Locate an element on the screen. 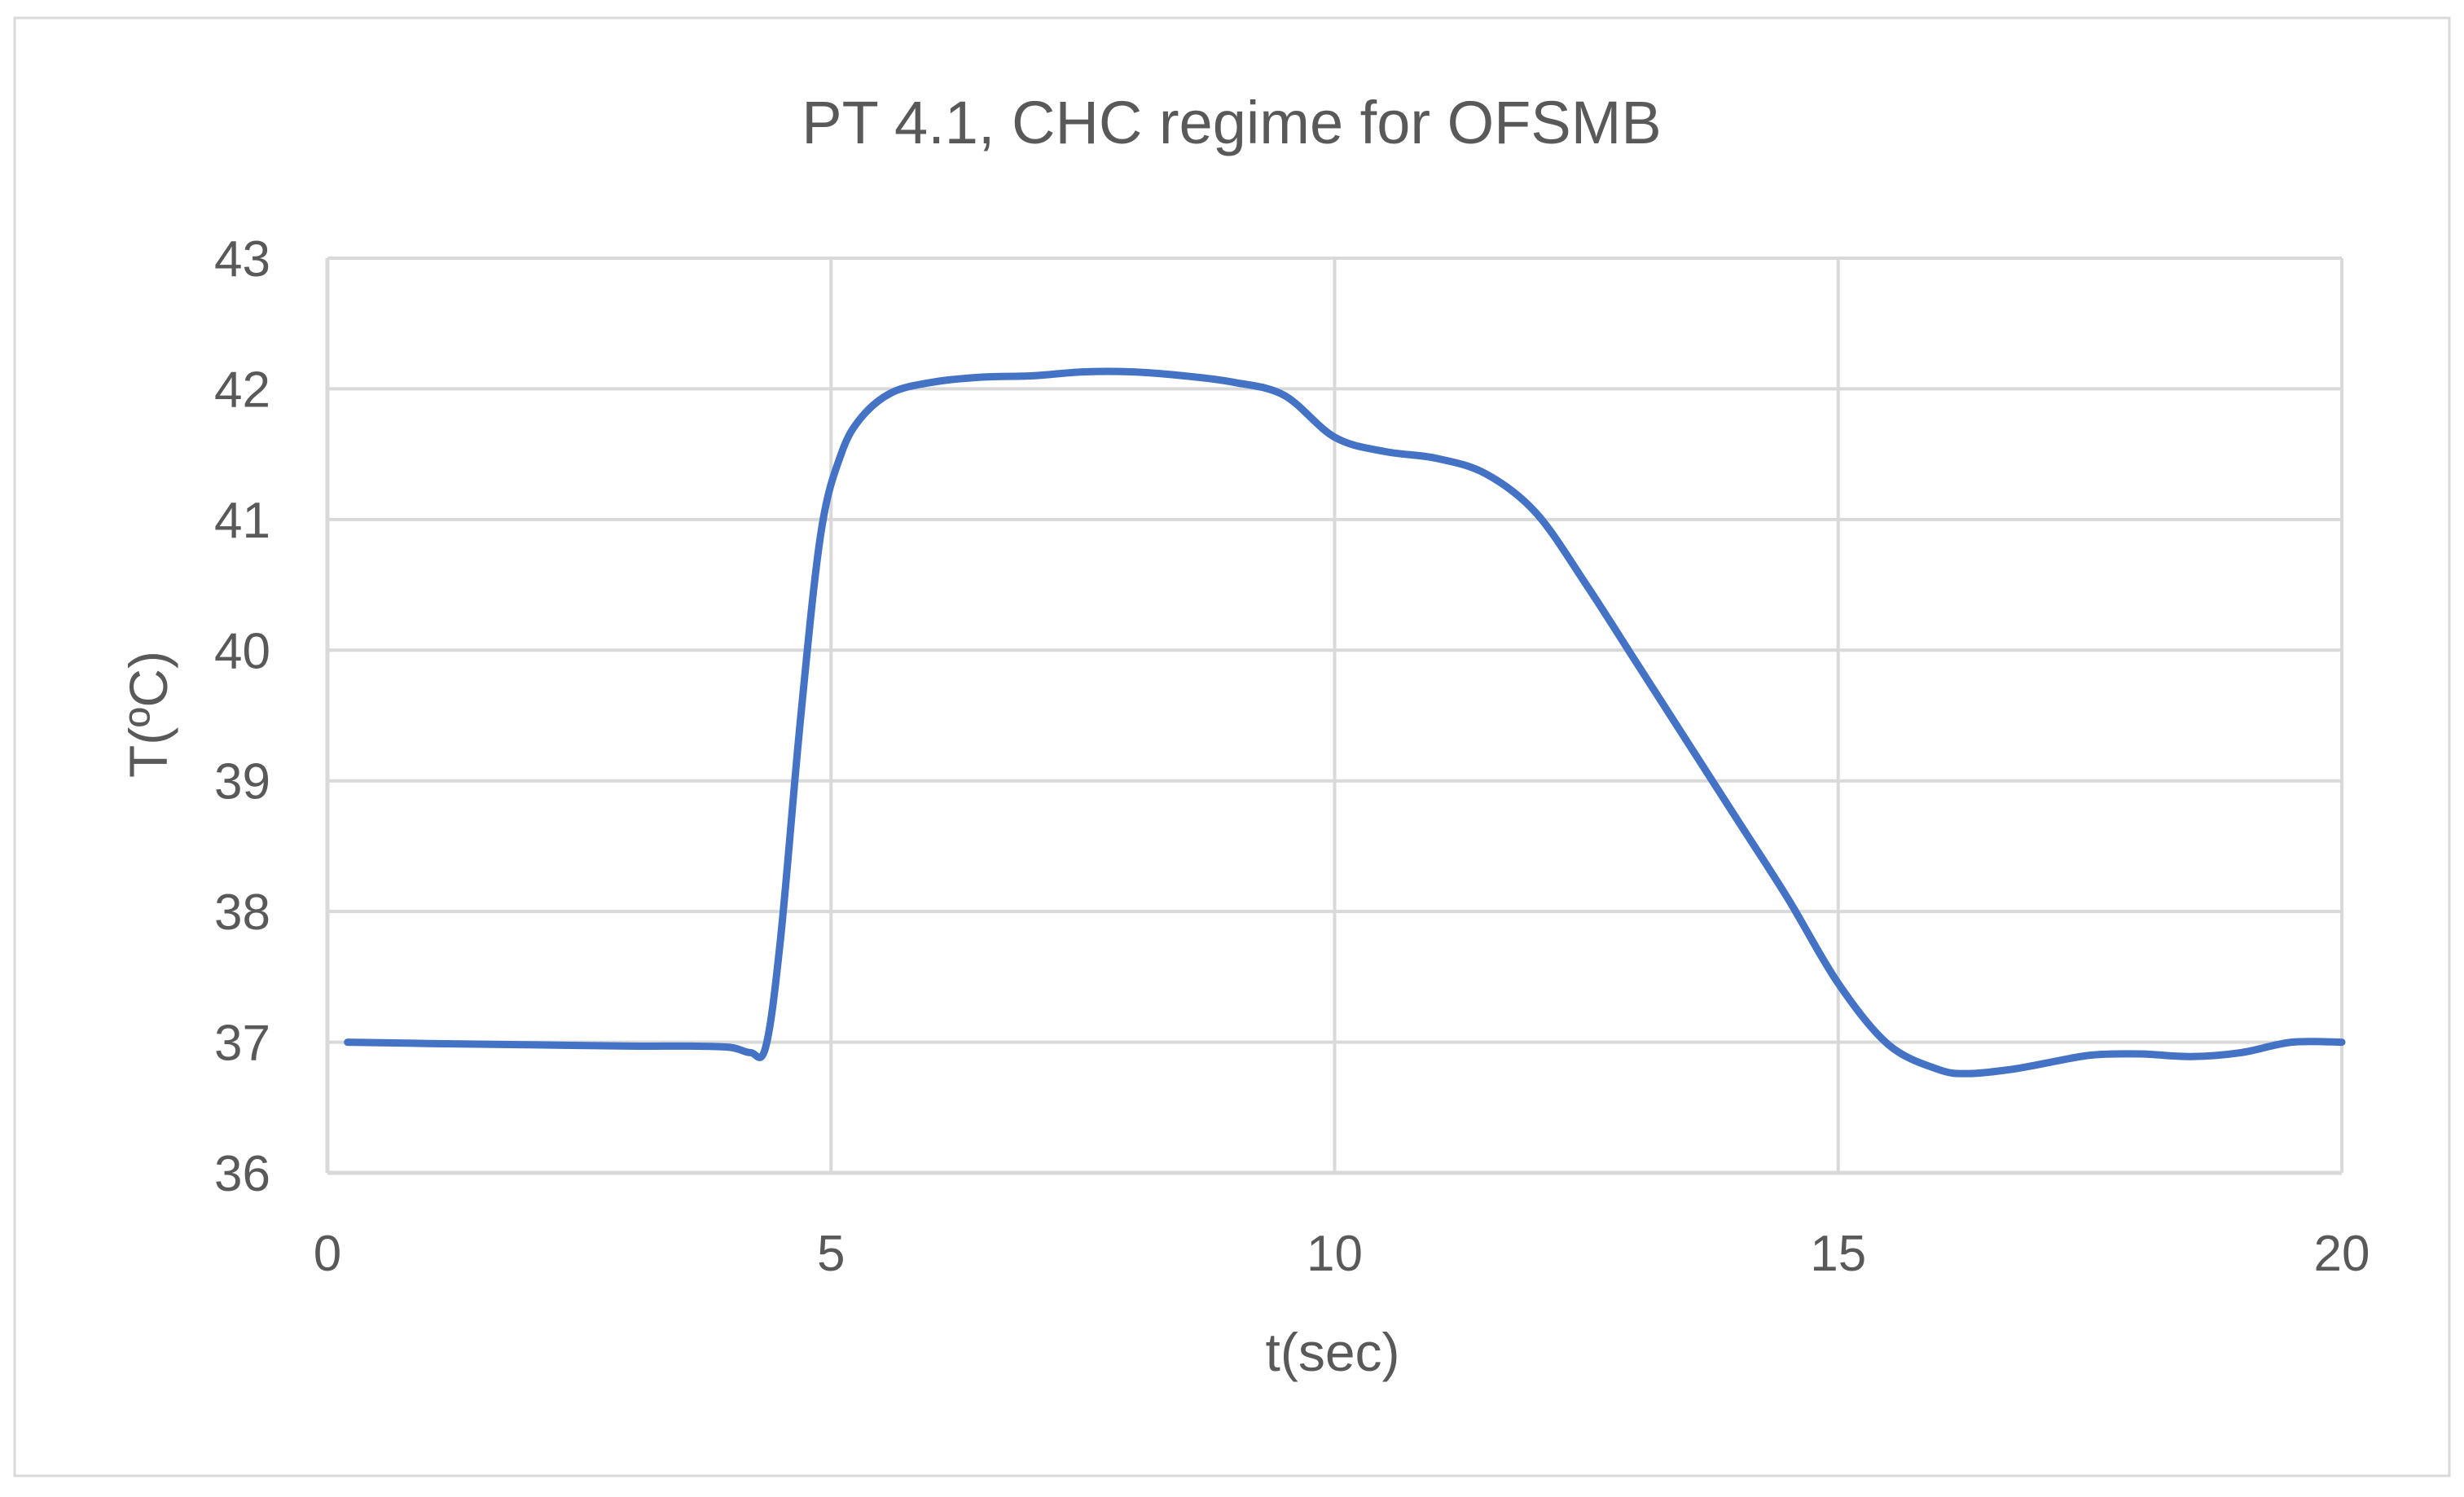  y-axis-label: T(ºC) is located at coordinates (148, 714).